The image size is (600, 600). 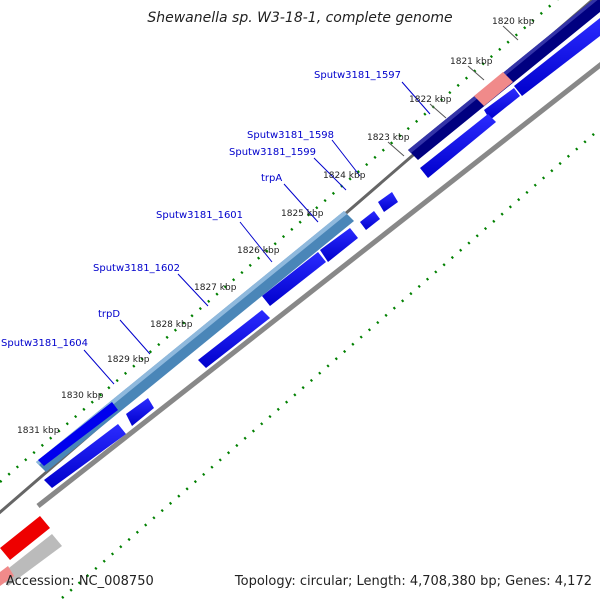 What do you see at coordinates (542, 69) in the screenshot?
I see `cds-row-upper` at bounding box center [542, 69].